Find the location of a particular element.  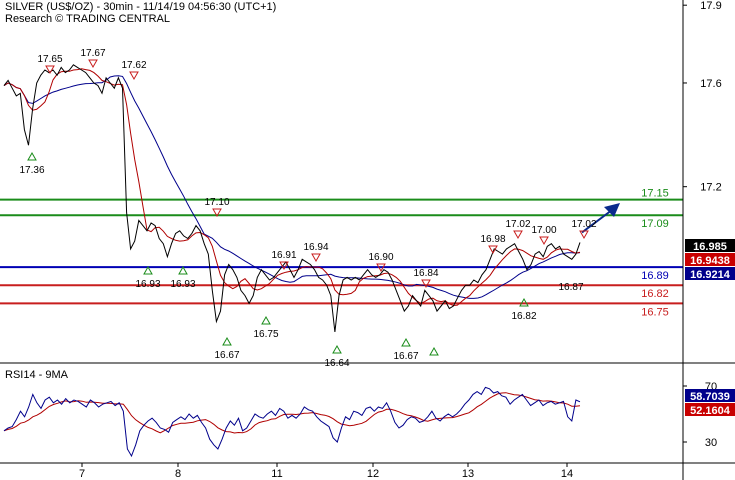

high-label: 16.98 is located at coordinates (492, 239).